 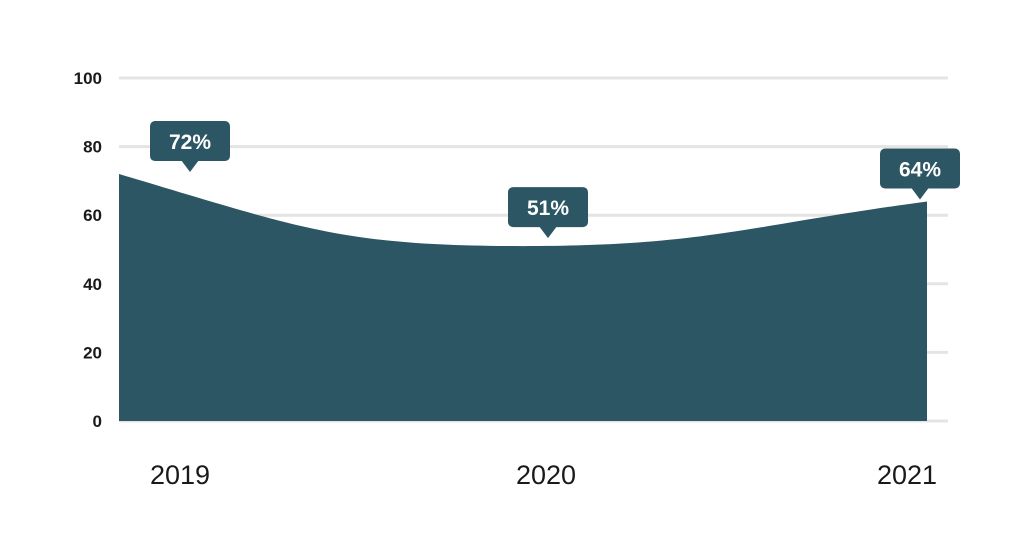 I want to click on data-label-bubble: 51%, so click(x=548, y=213).